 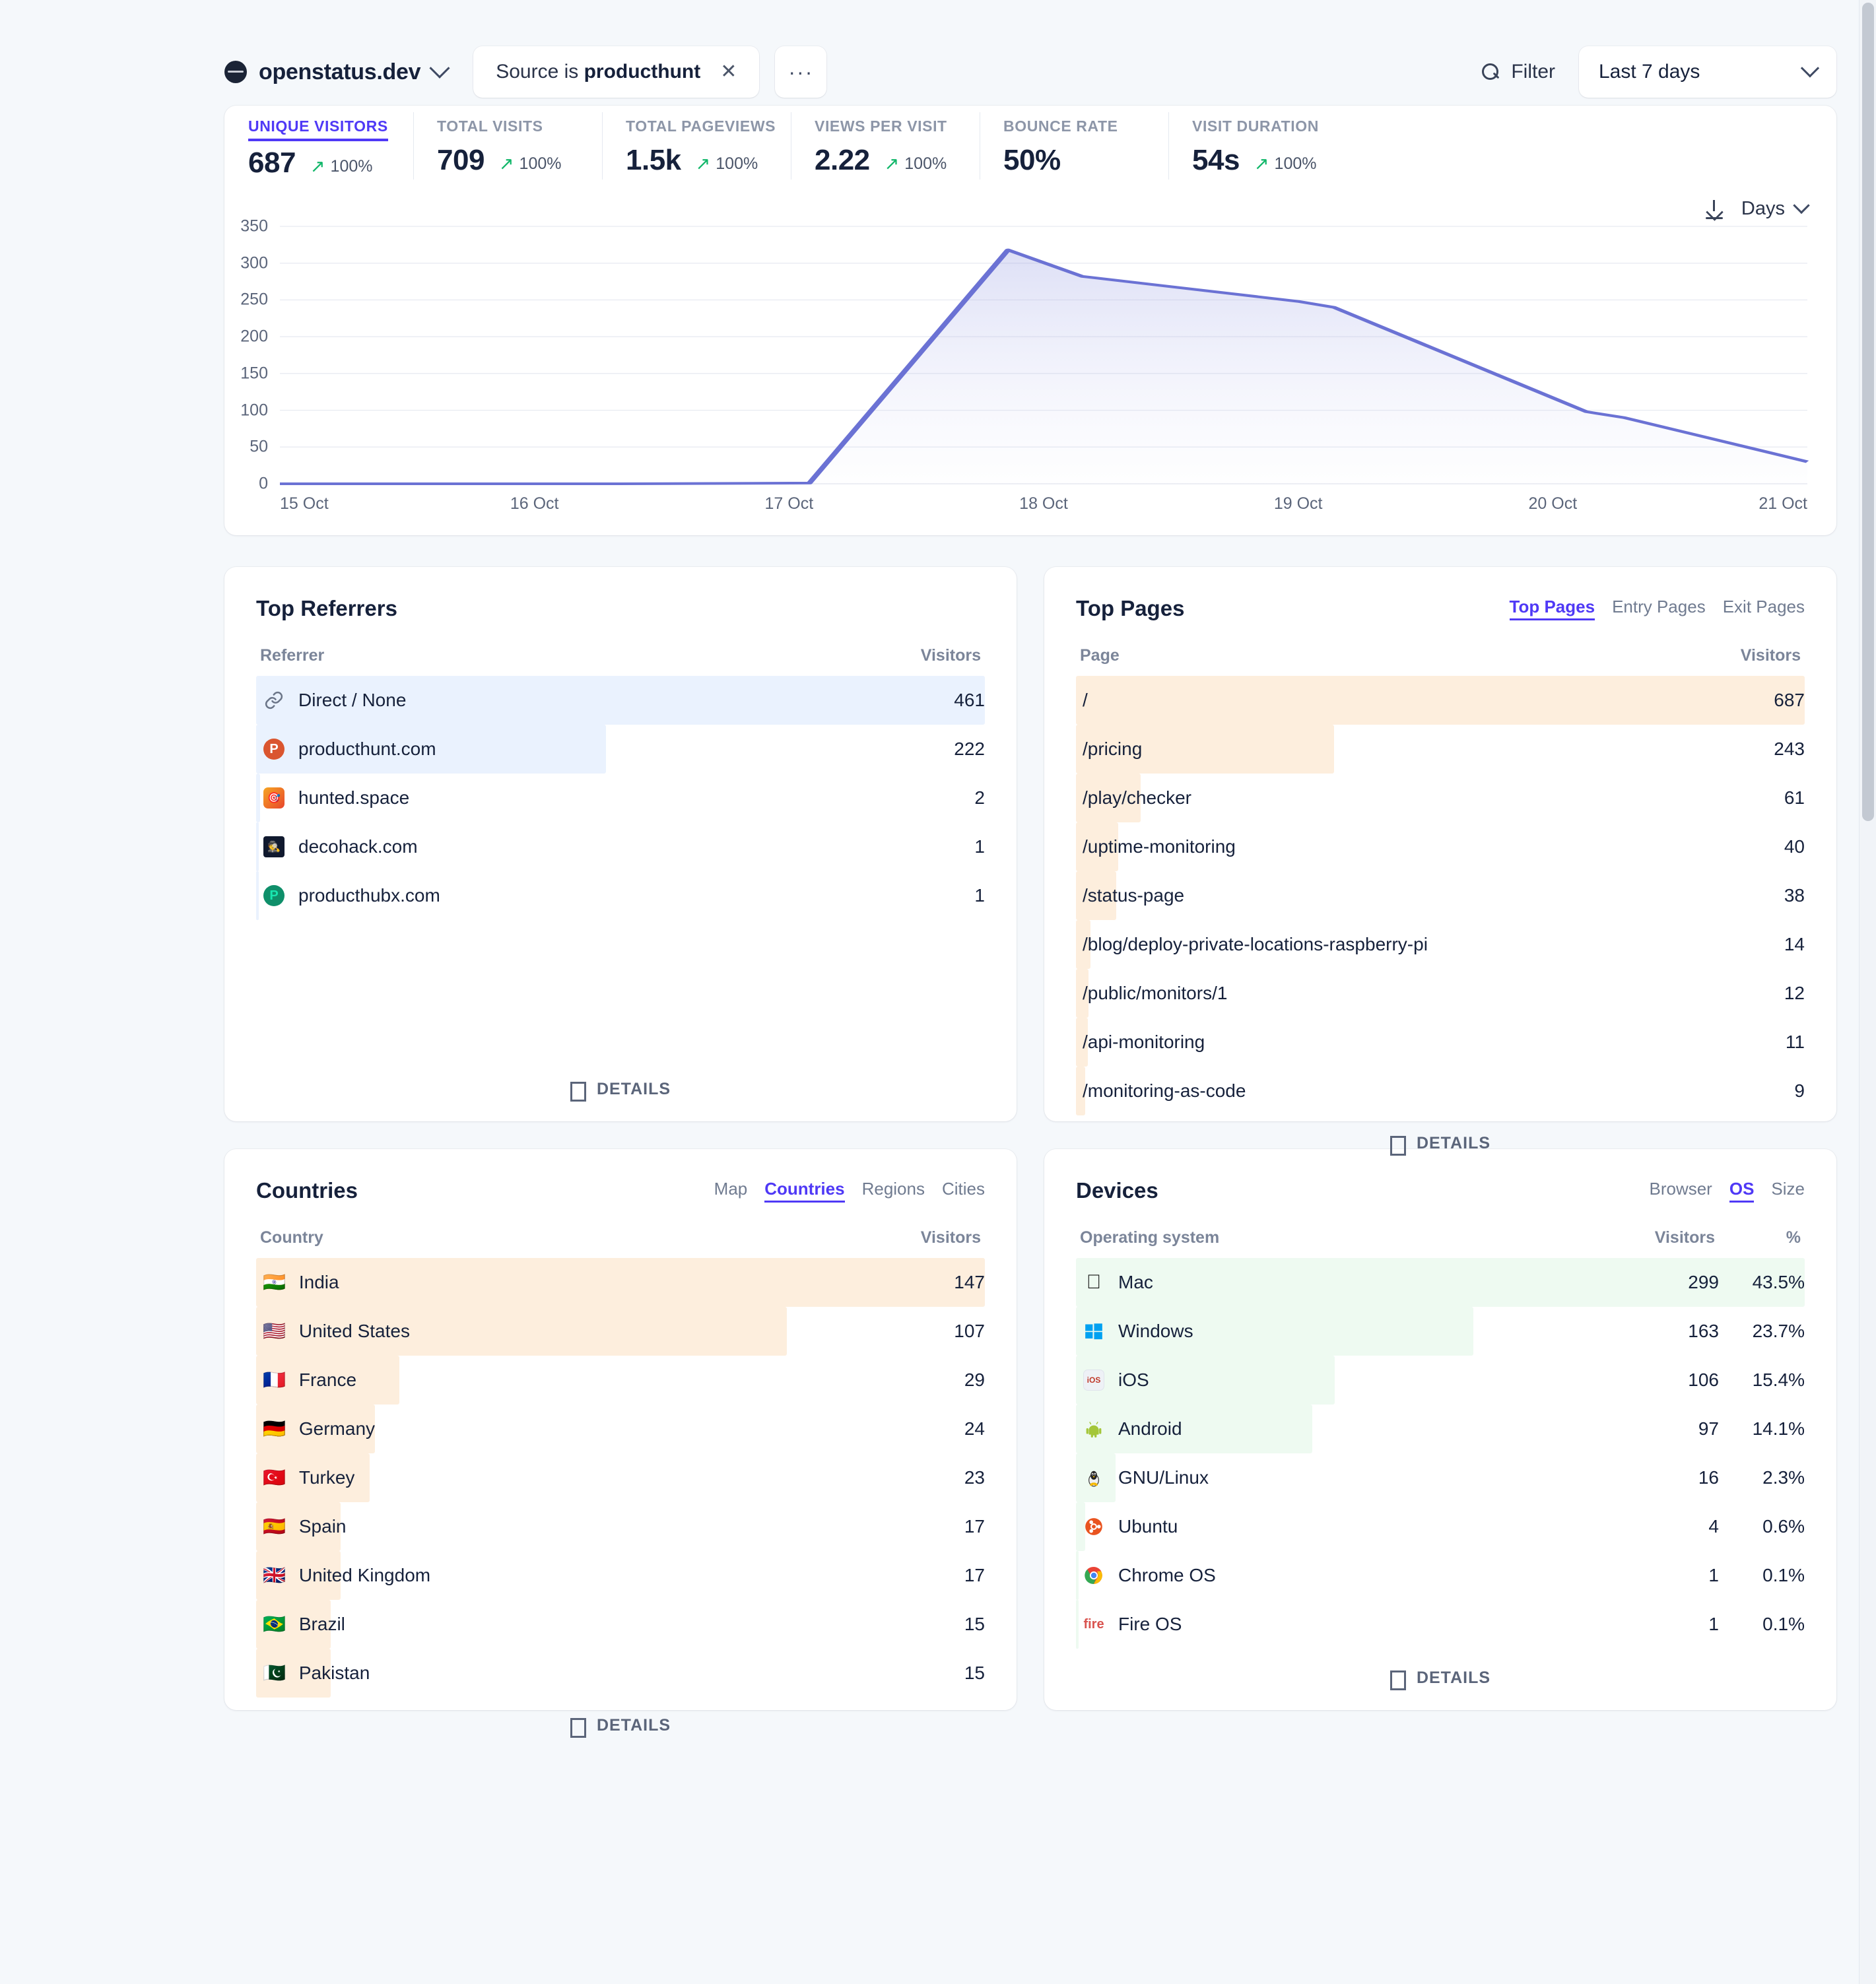 I want to click on table-row: 🇹🇷 Turkey 23, so click(x=620, y=1477).